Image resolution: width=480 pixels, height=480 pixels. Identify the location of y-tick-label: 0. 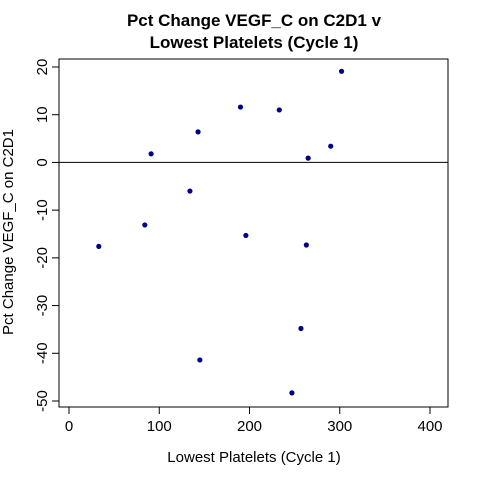
(42, 162).